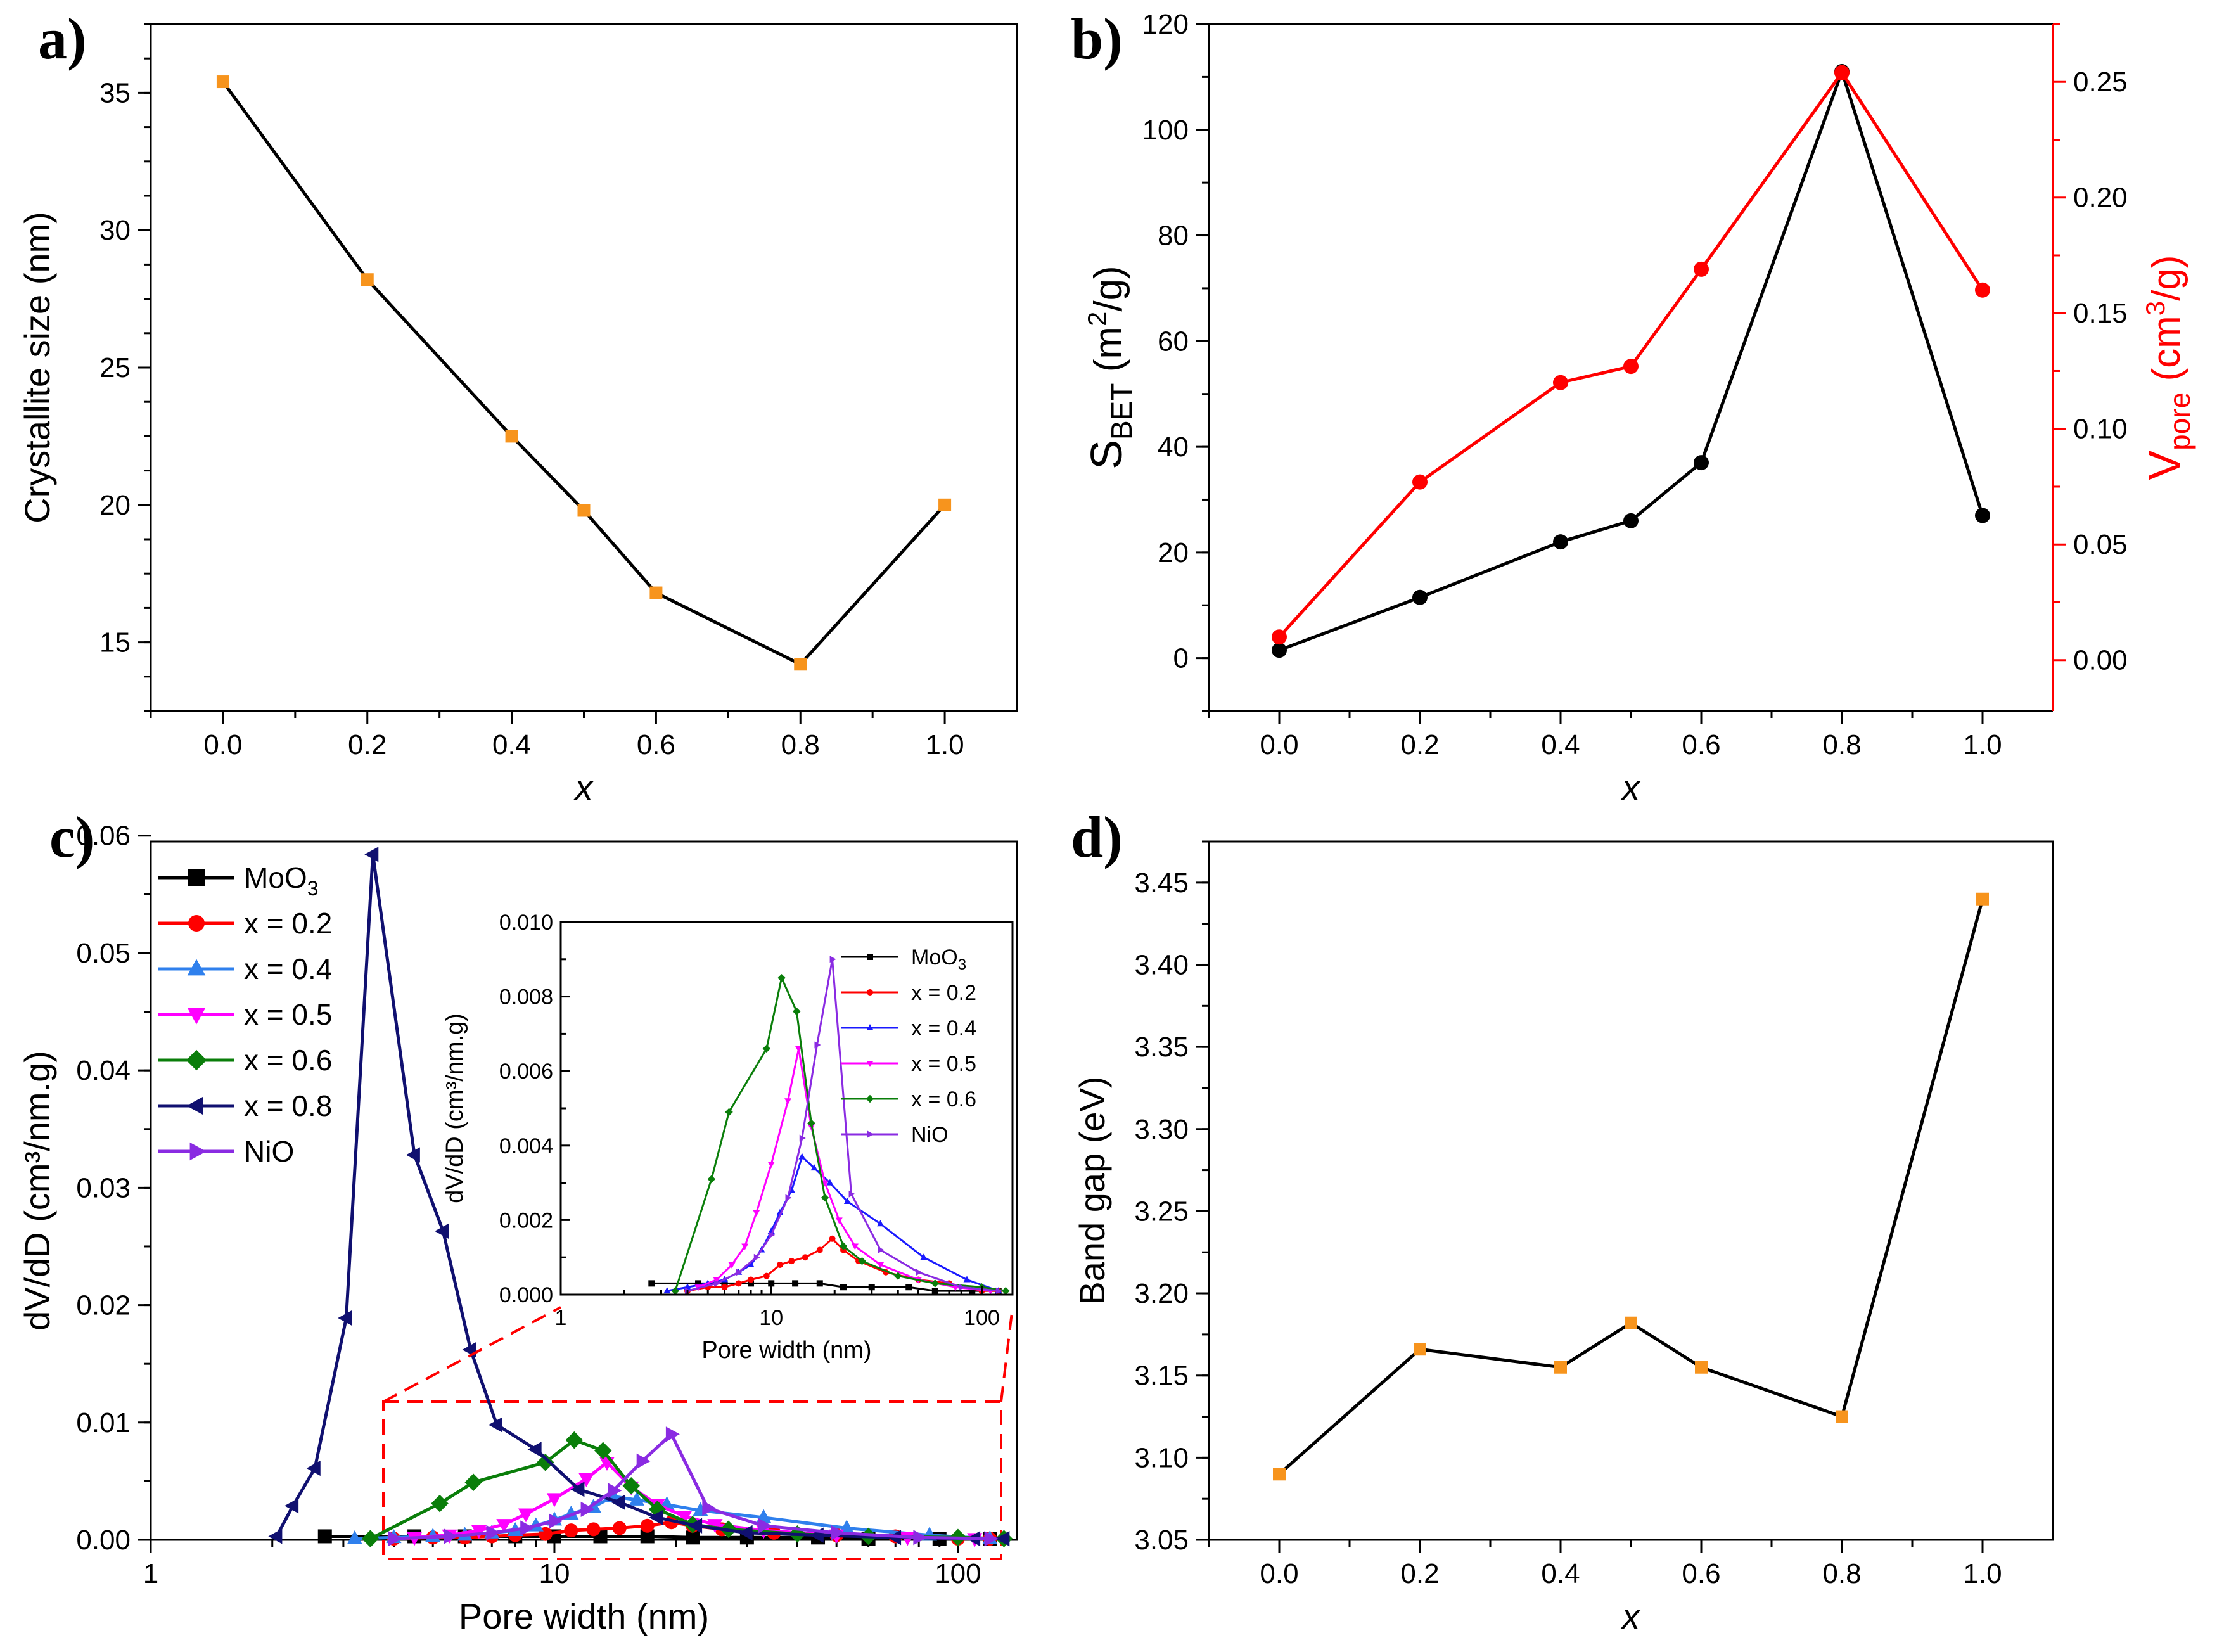  What do you see at coordinates (786, 1351) in the screenshot?
I see `inset-x-axis-title: Pore width (nm)` at bounding box center [786, 1351].